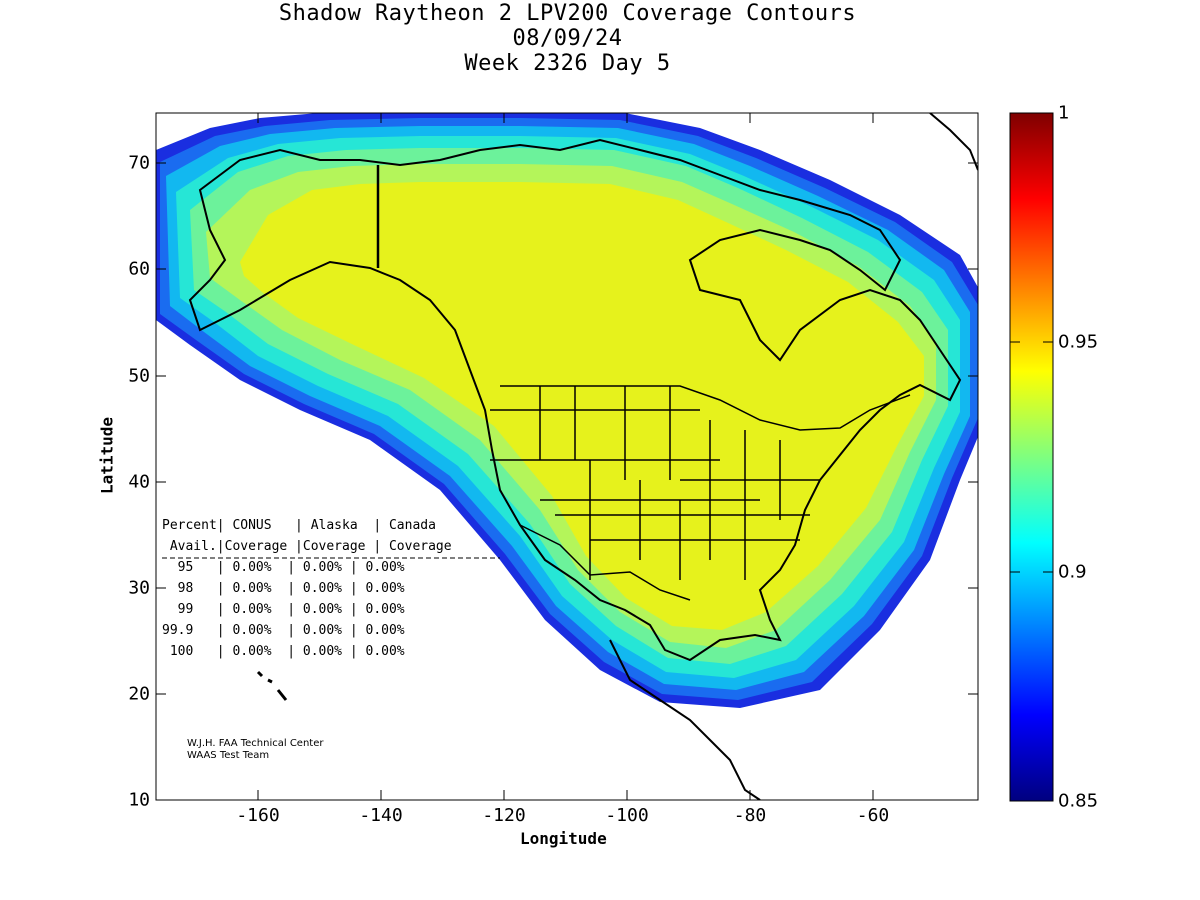 The image size is (1200, 900). I want to click on x-tick-label: -60, so click(873, 815).